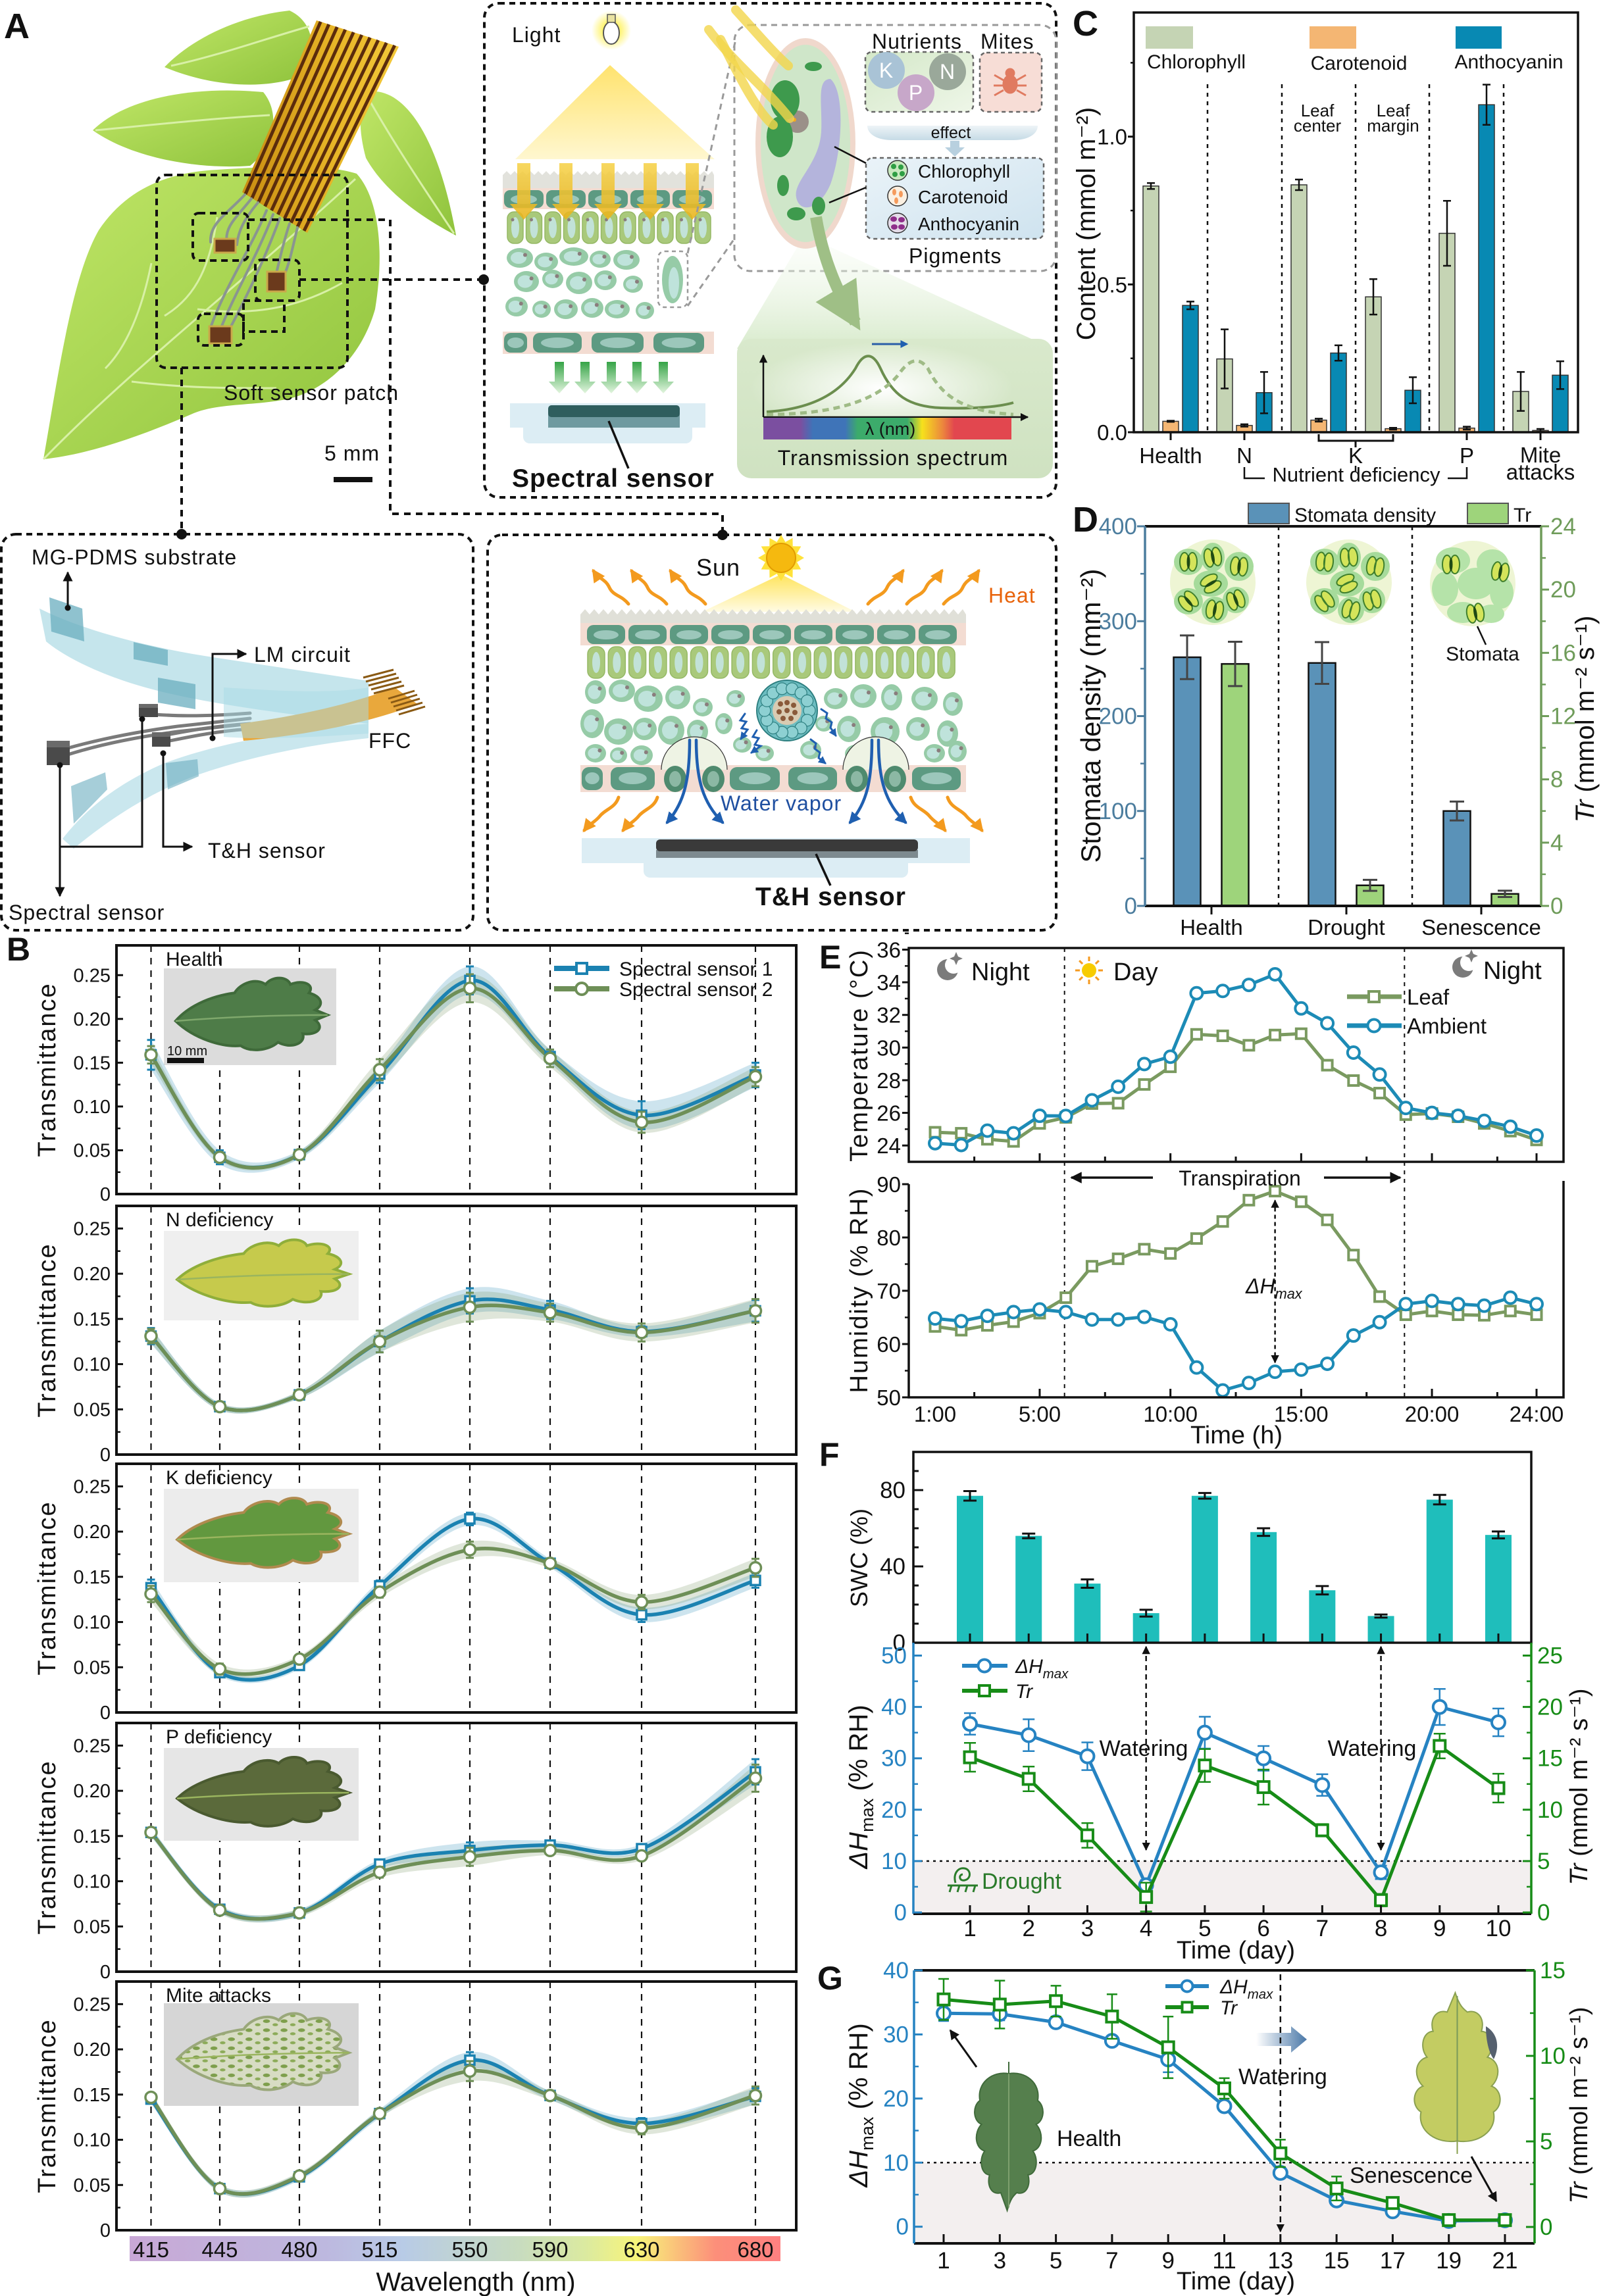  Describe the element at coordinates (92, 1107) in the screenshot. I see `y-tick-label: 0.10` at that location.